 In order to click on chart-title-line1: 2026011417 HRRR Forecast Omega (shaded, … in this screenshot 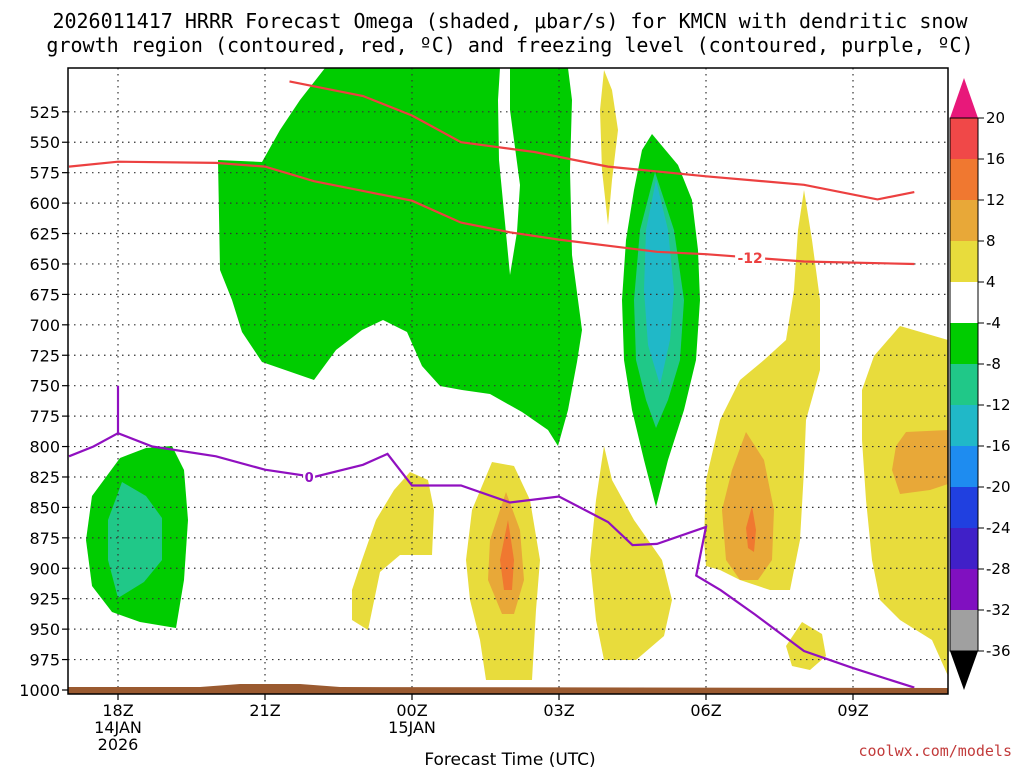, I will do `click(510, 21)`.